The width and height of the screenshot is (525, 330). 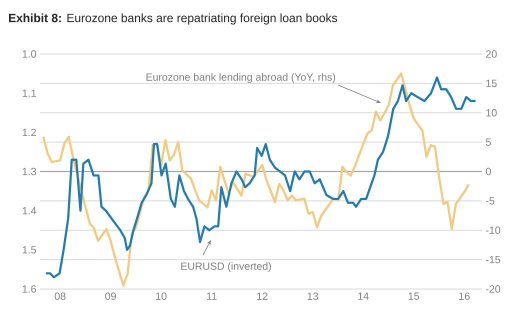 I want to click on y2-tick-label: 10, so click(x=491, y=112).